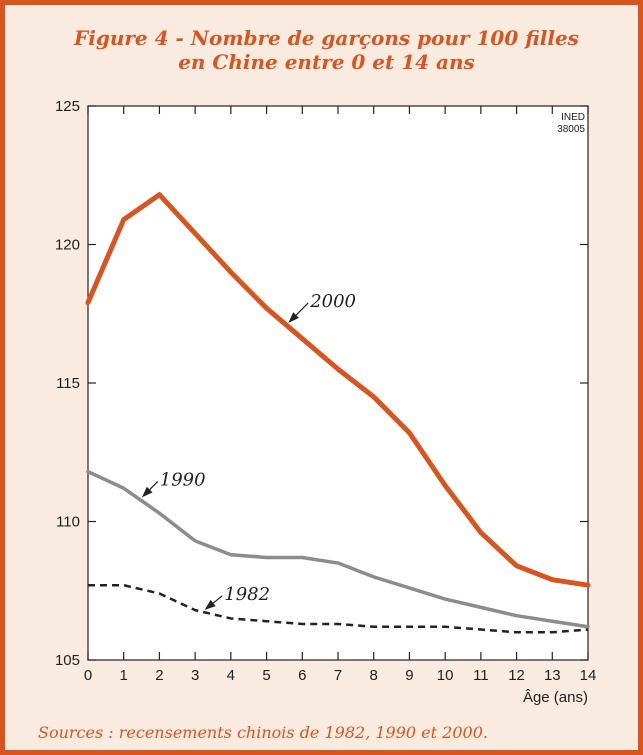  What do you see at coordinates (481, 675) in the screenshot?
I see `x-tick-label: 11` at bounding box center [481, 675].